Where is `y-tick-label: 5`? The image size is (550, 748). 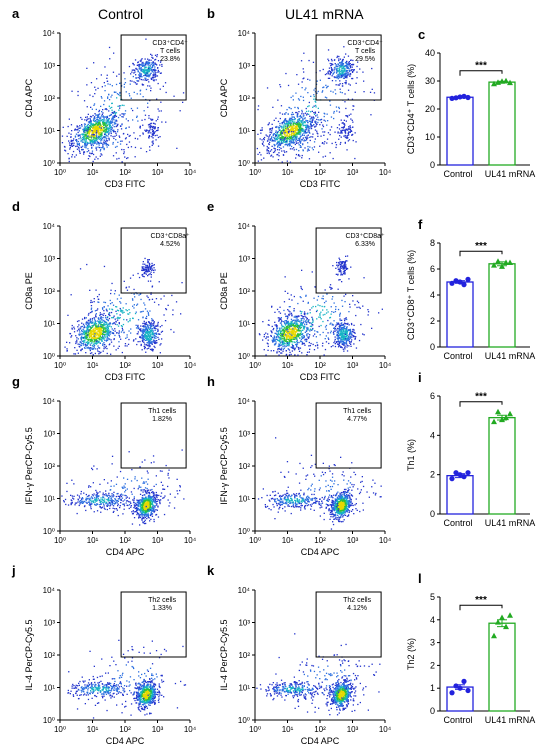
y-tick-label: 5 is located at coordinates (432, 597).